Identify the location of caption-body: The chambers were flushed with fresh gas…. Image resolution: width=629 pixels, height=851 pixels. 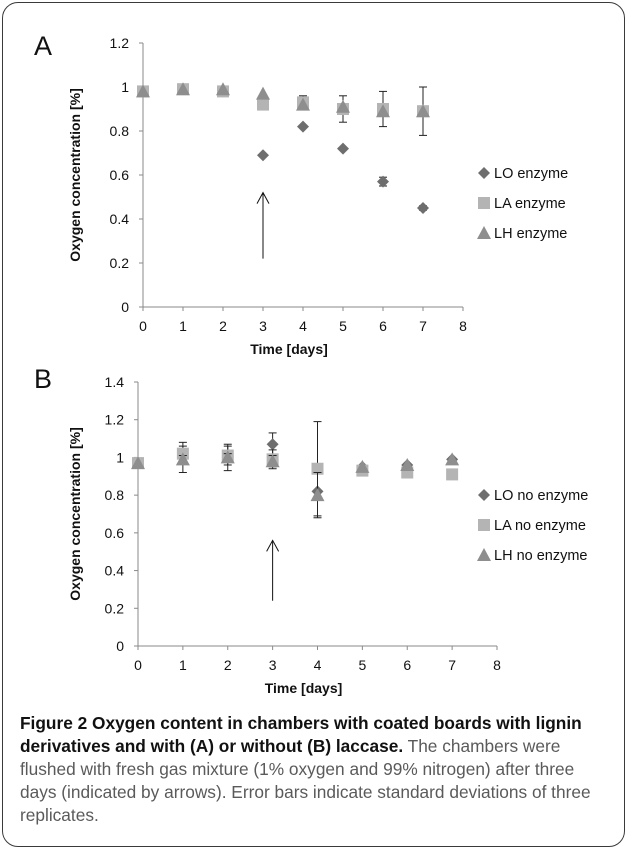
(305, 780).